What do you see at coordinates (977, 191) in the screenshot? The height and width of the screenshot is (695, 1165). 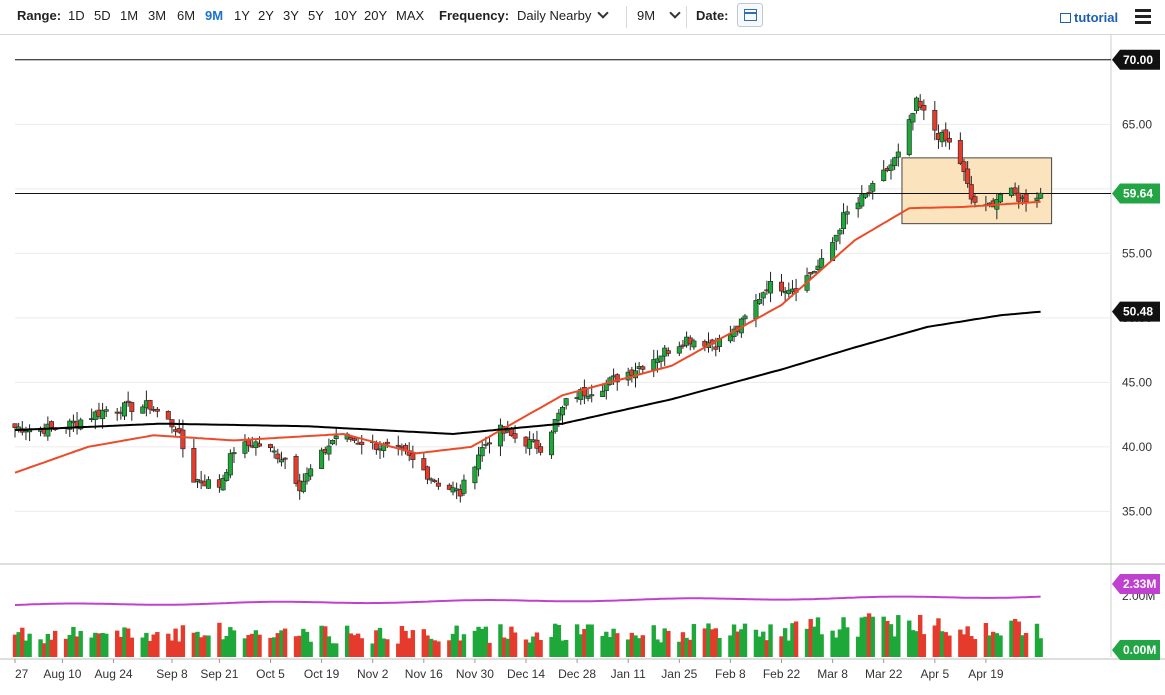 I see `consolidation-zone` at bounding box center [977, 191].